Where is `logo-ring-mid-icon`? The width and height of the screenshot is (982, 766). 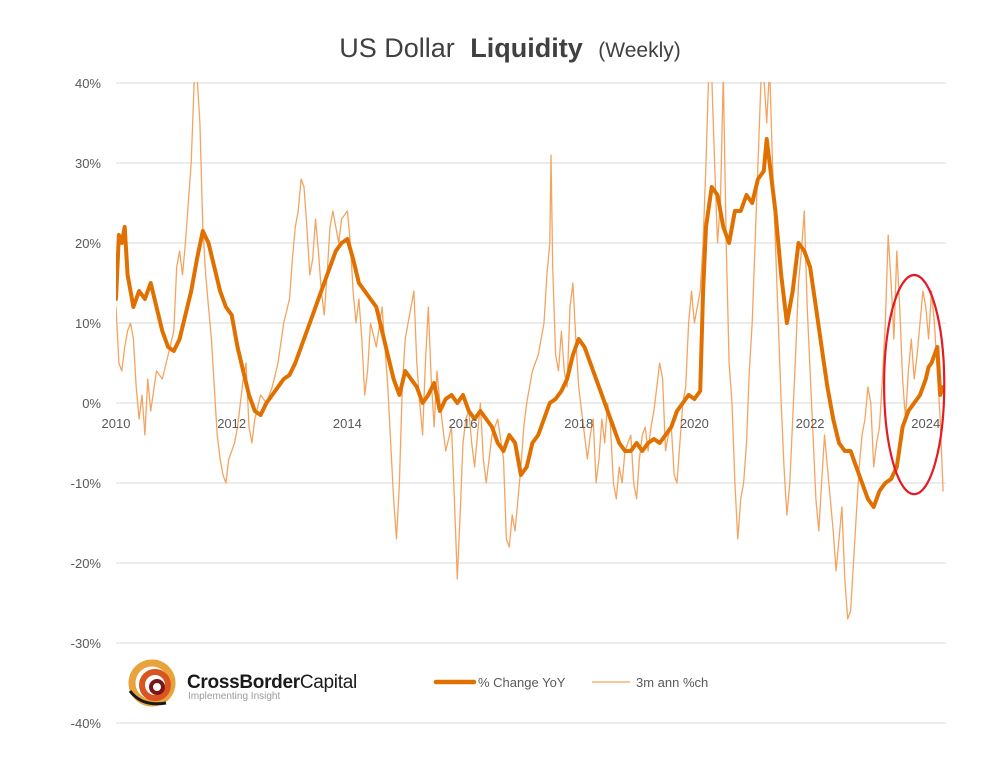 logo-ring-mid-icon is located at coordinates (155, 685).